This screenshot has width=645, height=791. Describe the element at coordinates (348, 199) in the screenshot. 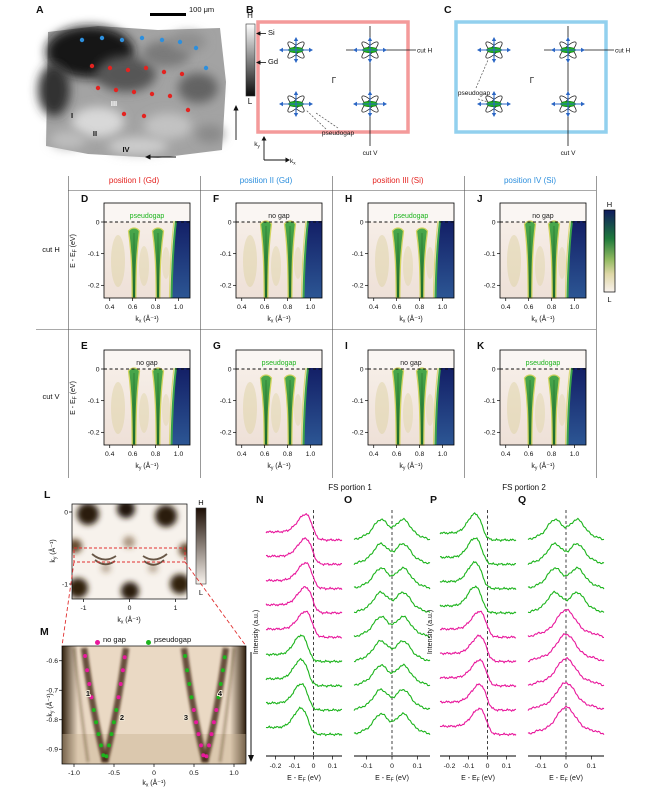

I see `panel-letter-H: H` at that location.